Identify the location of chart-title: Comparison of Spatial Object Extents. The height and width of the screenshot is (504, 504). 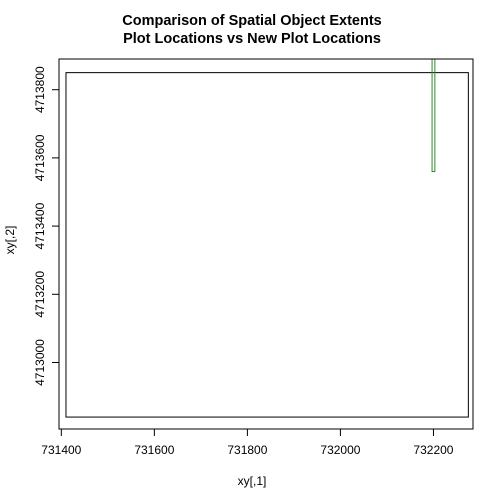
(252, 21).